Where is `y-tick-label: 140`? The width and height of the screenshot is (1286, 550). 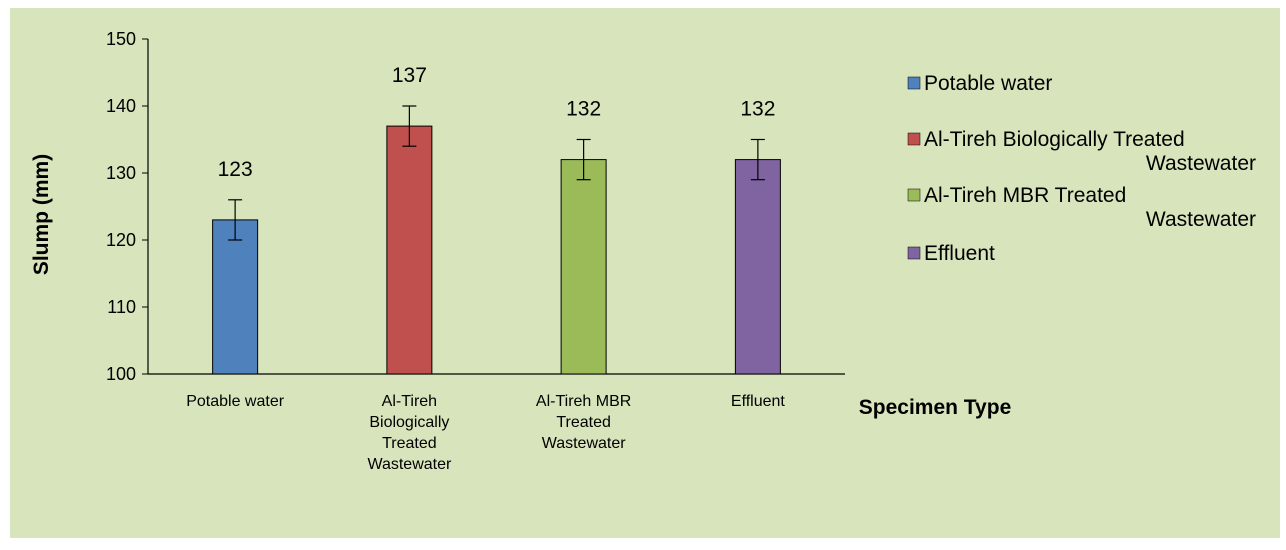
y-tick-label: 140 is located at coordinates (121, 106).